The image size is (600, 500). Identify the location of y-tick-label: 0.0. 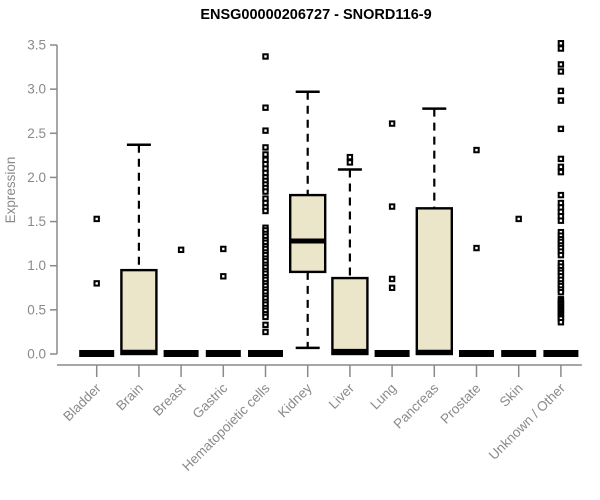
(36, 354).